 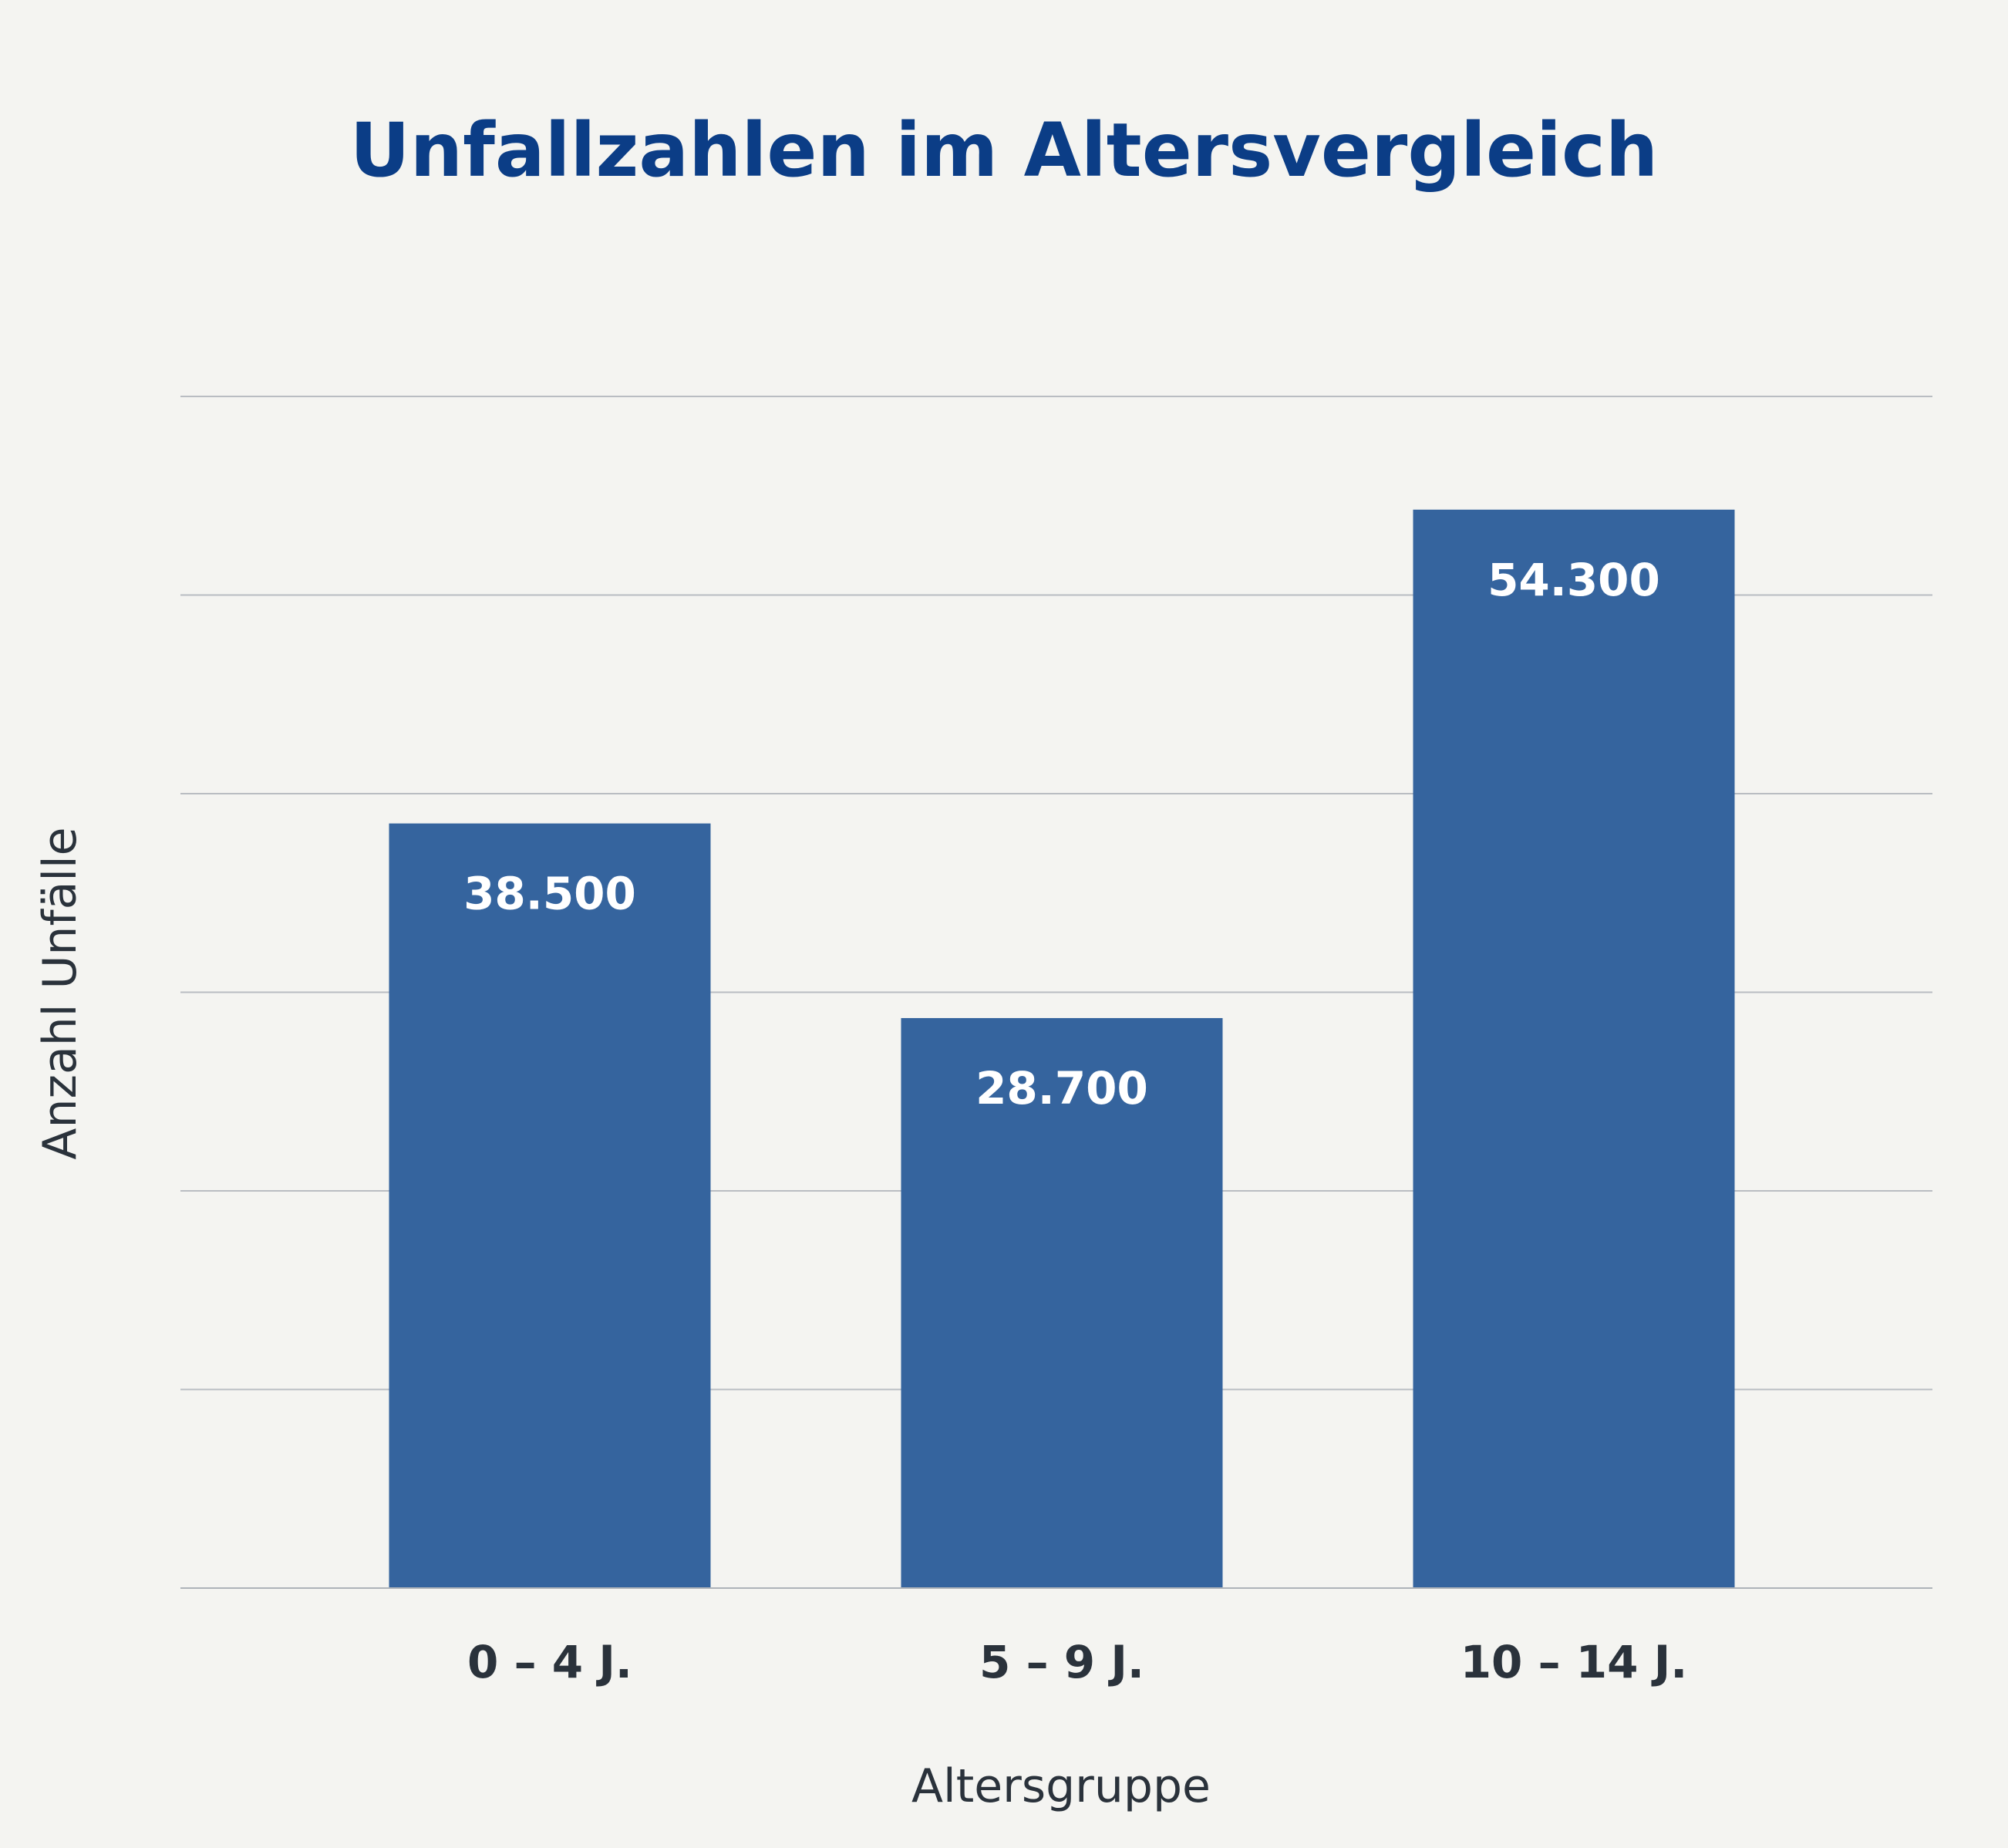 What do you see at coordinates (1574, 1662) in the screenshot?
I see `x-tick-label: 10 – 14 J.` at bounding box center [1574, 1662].